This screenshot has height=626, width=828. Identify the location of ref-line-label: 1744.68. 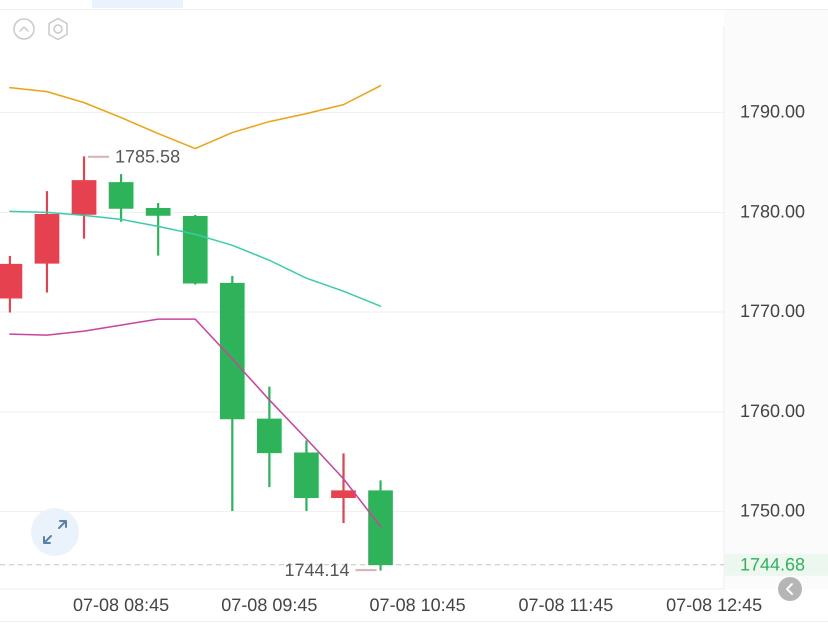
(773, 564).